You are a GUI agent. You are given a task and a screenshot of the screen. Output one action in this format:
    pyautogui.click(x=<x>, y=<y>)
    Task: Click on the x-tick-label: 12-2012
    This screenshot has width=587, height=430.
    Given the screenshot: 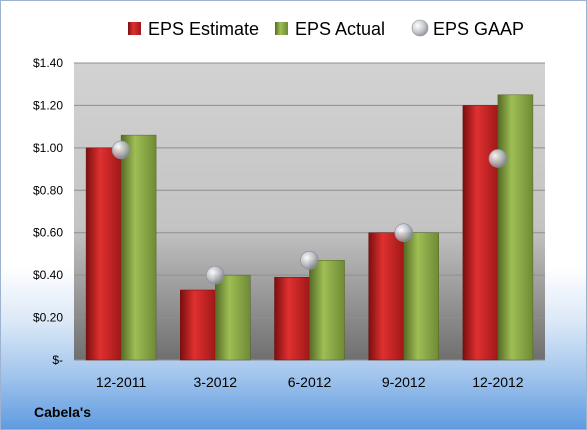 What is the action you would take?
    pyautogui.click(x=498, y=382)
    